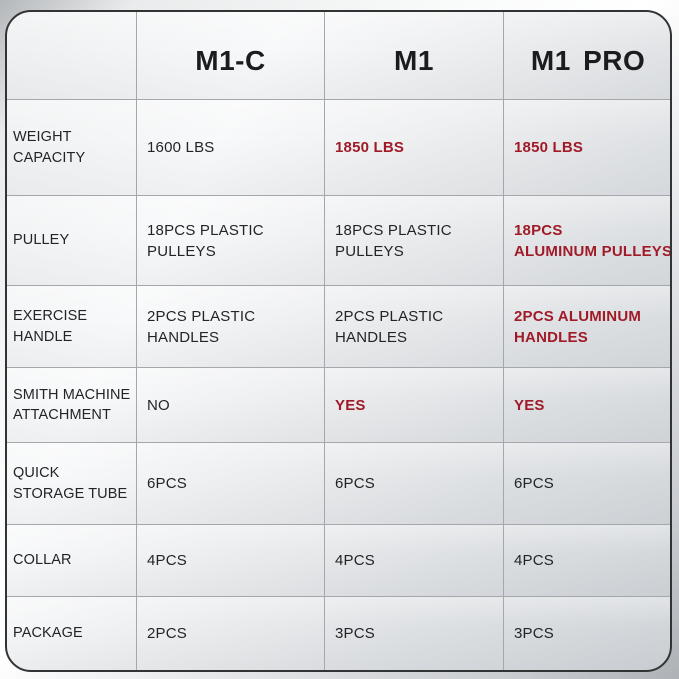 The image size is (679, 679). I want to click on cell-package-m1: 3PCS, so click(414, 633).